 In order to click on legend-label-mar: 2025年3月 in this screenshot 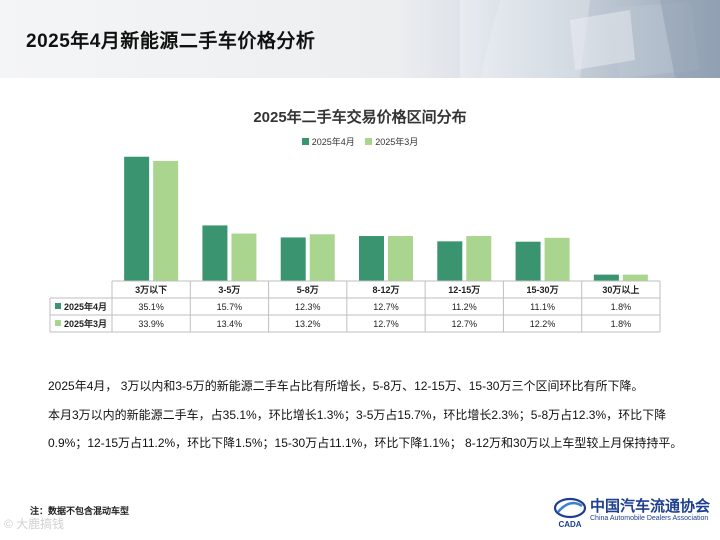, I will do `click(397, 142)`.